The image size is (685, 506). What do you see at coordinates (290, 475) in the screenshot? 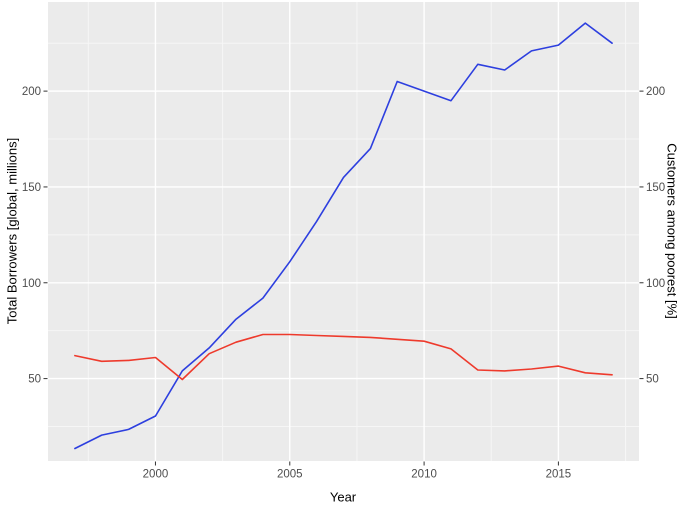
I see `x-tick-label: 2005` at bounding box center [290, 475].